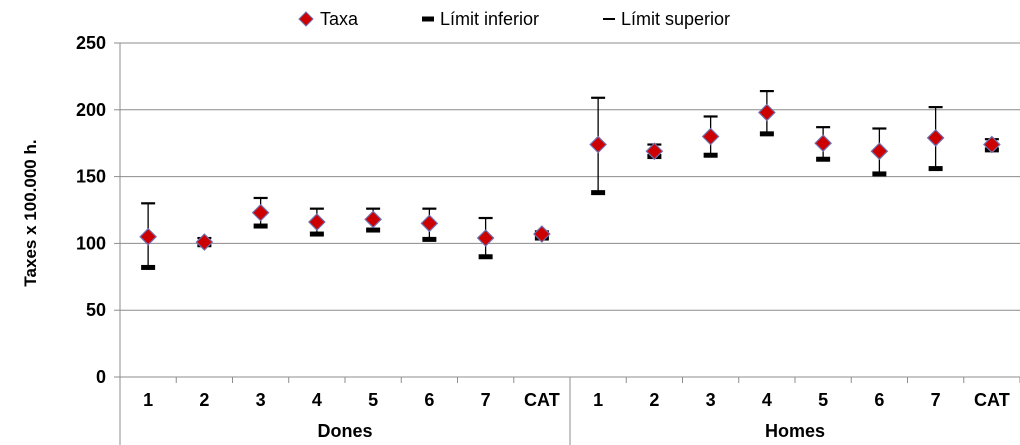  I want to click on legend-label: Límit inferior, so click(489, 19).